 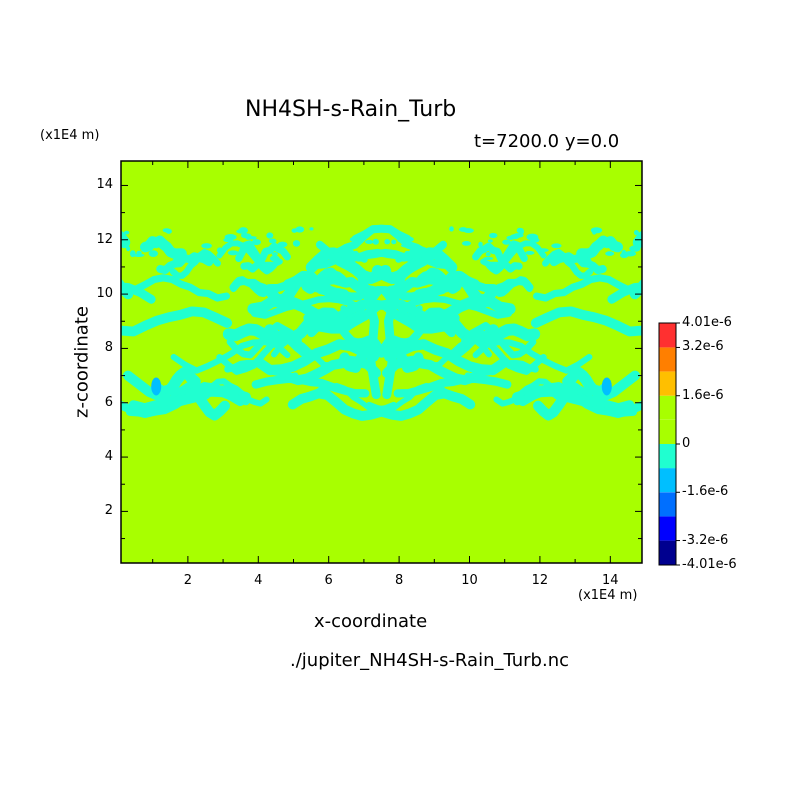 What do you see at coordinates (108, 402) in the screenshot?
I see `y-tick-label: 6` at bounding box center [108, 402].